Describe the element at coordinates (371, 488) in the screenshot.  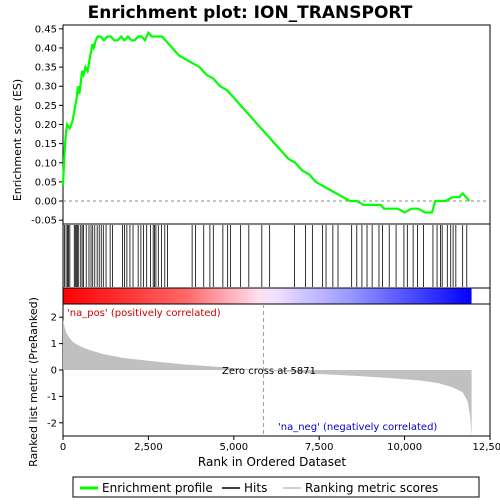
I see `legend-label-metric: Ranking metric scores` at that location.